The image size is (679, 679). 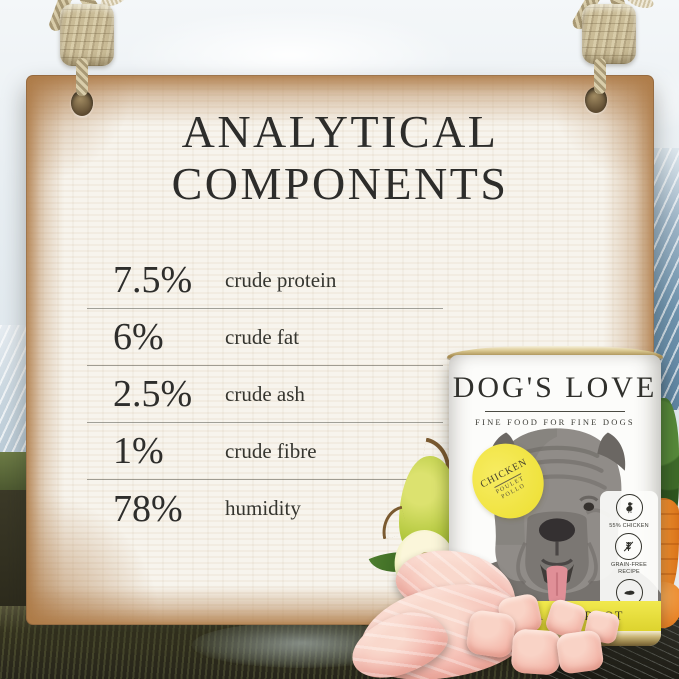 What do you see at coordinates (281, 279) in the screenshot?
I see `value-label: crude protein` at bounding box center [281, 279].